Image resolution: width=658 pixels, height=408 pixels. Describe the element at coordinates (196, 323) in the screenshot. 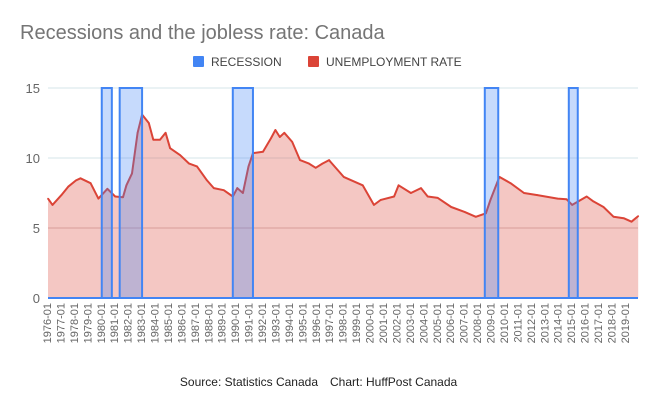

I see `x-tick-label: 1987-01` at that location.